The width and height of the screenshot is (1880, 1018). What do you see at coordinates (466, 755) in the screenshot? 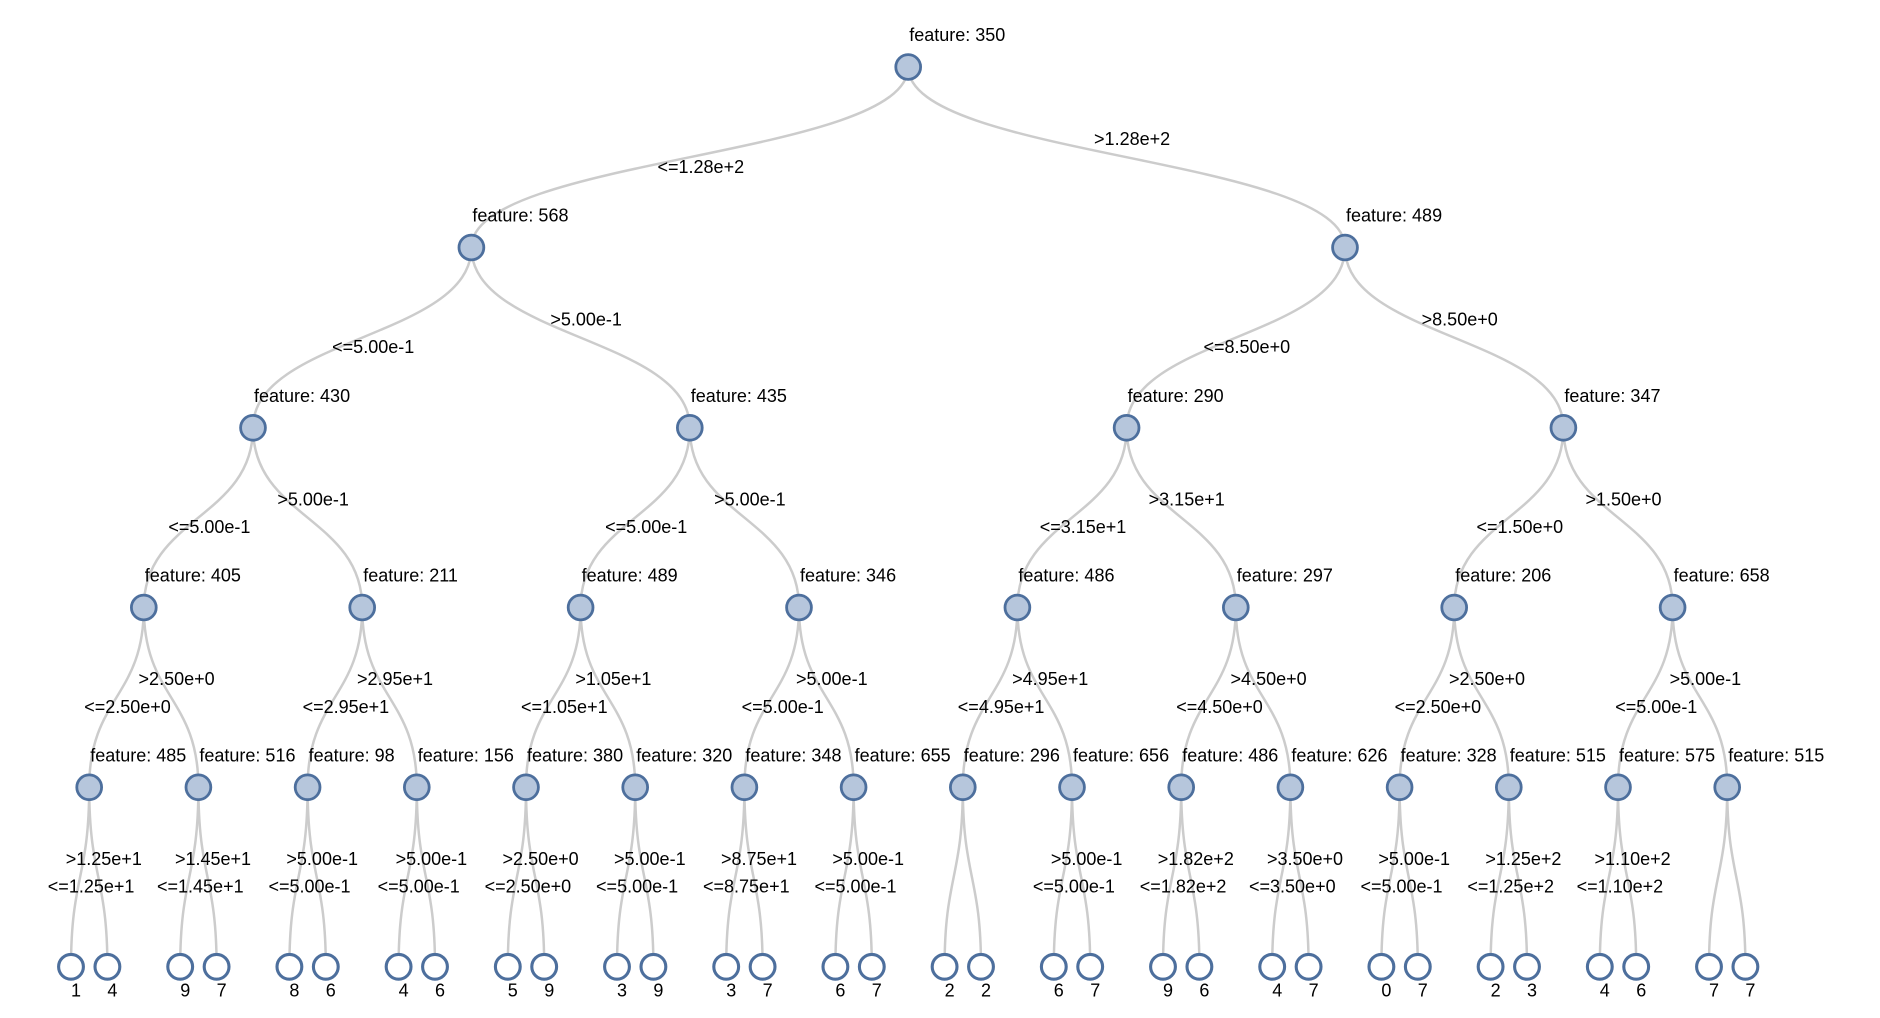
I see `svg-text: feature: 156` at bounding box center [466, 755].